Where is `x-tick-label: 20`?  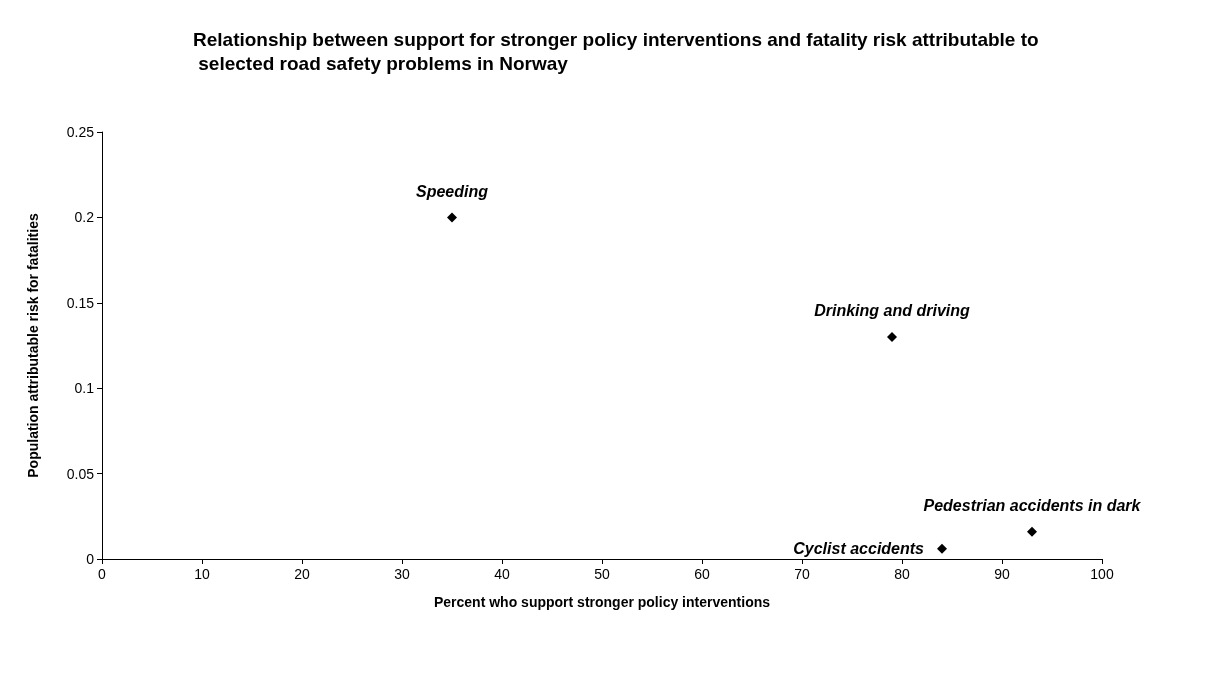 x-tick-label: 20 is located at coordinates (302, 574).